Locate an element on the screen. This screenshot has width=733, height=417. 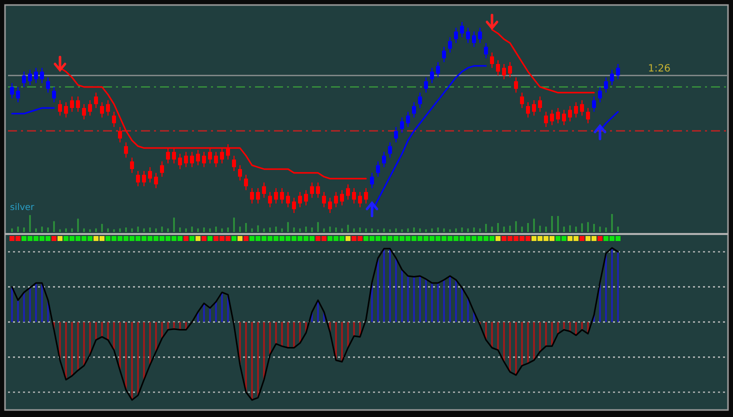
text: 1:26 is located at coordinates (659, 68).